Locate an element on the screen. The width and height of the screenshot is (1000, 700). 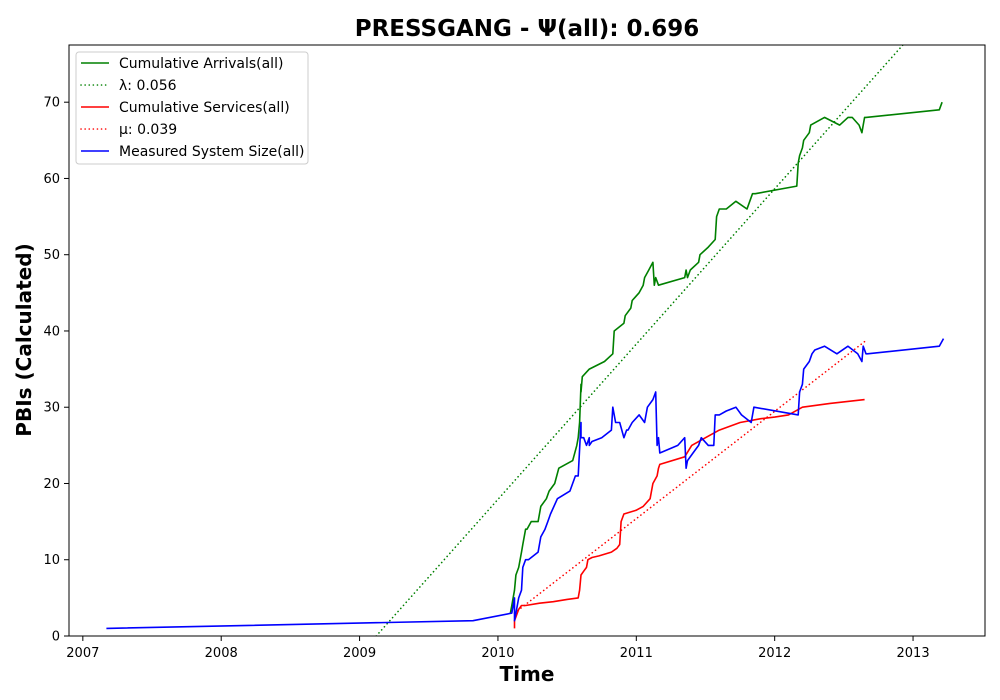
y-tick-label: 40 is located at coordinates (51, 331).